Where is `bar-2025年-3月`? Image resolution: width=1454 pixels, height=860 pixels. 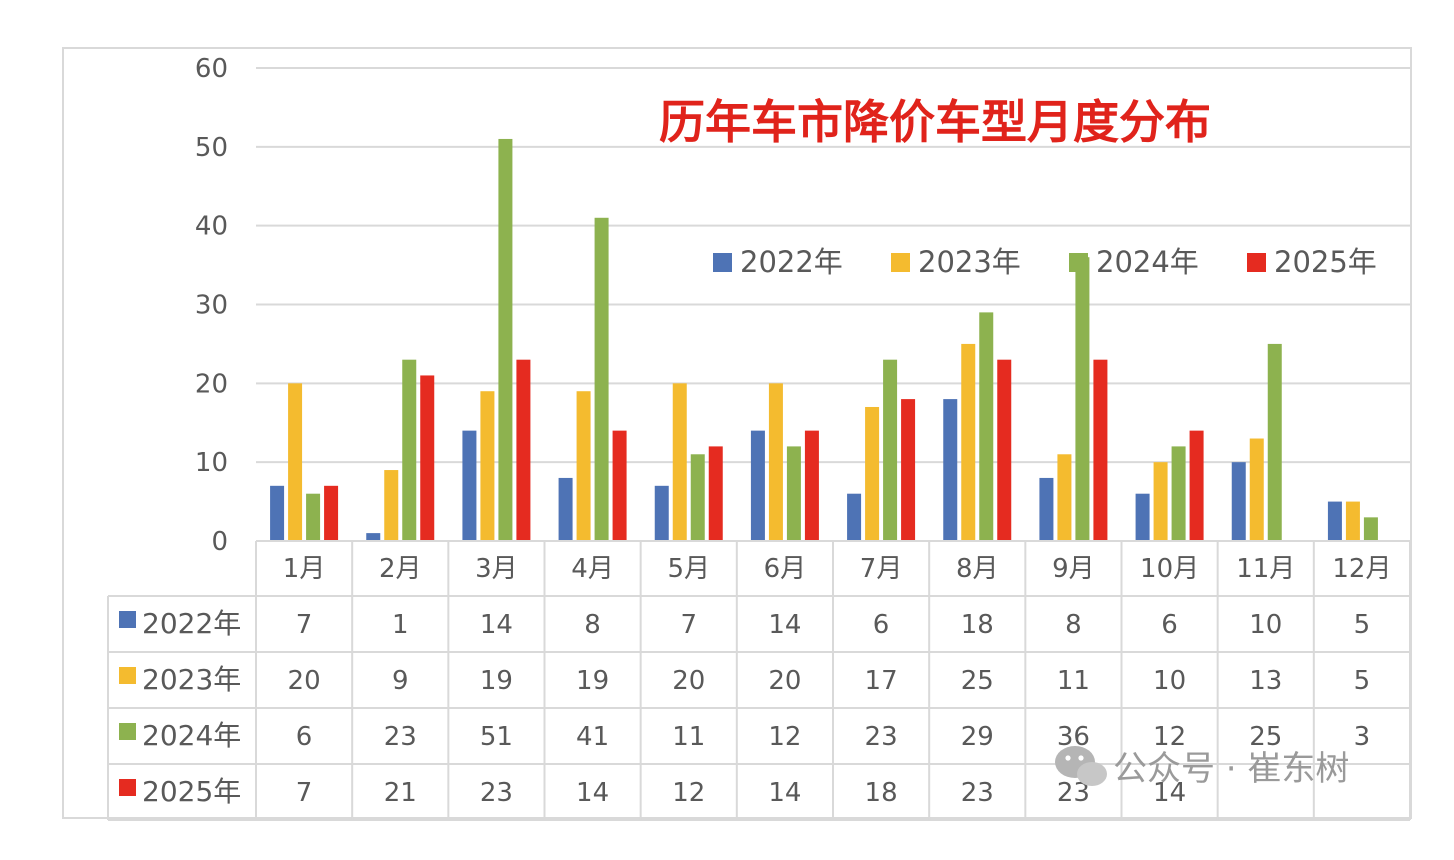
bar-2025年-3月 is located at coordinates (523, 450).